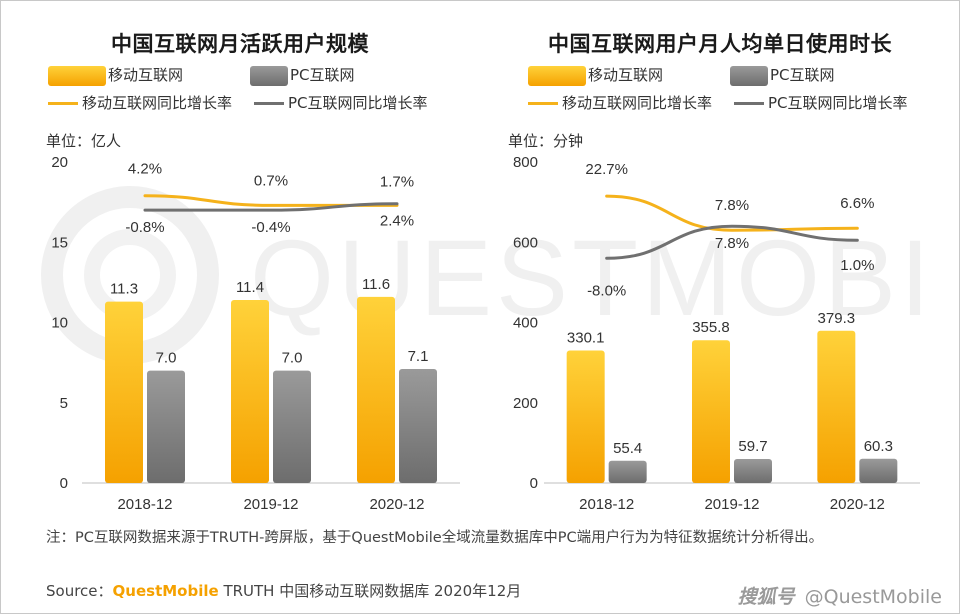 Image resolution: width=960 pixels, height=614 pixels. I want to click on bar-pc-label: 59.7, so click(752, 446).